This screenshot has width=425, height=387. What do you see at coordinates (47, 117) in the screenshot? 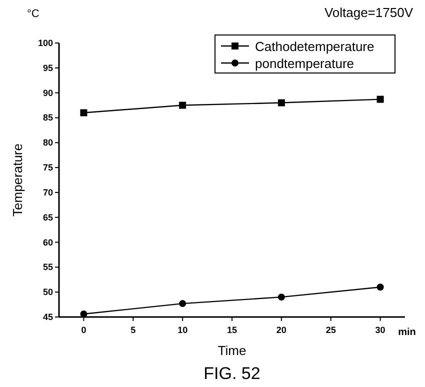
I see `y-tick-label: 85` at bounding box center [47, 117].